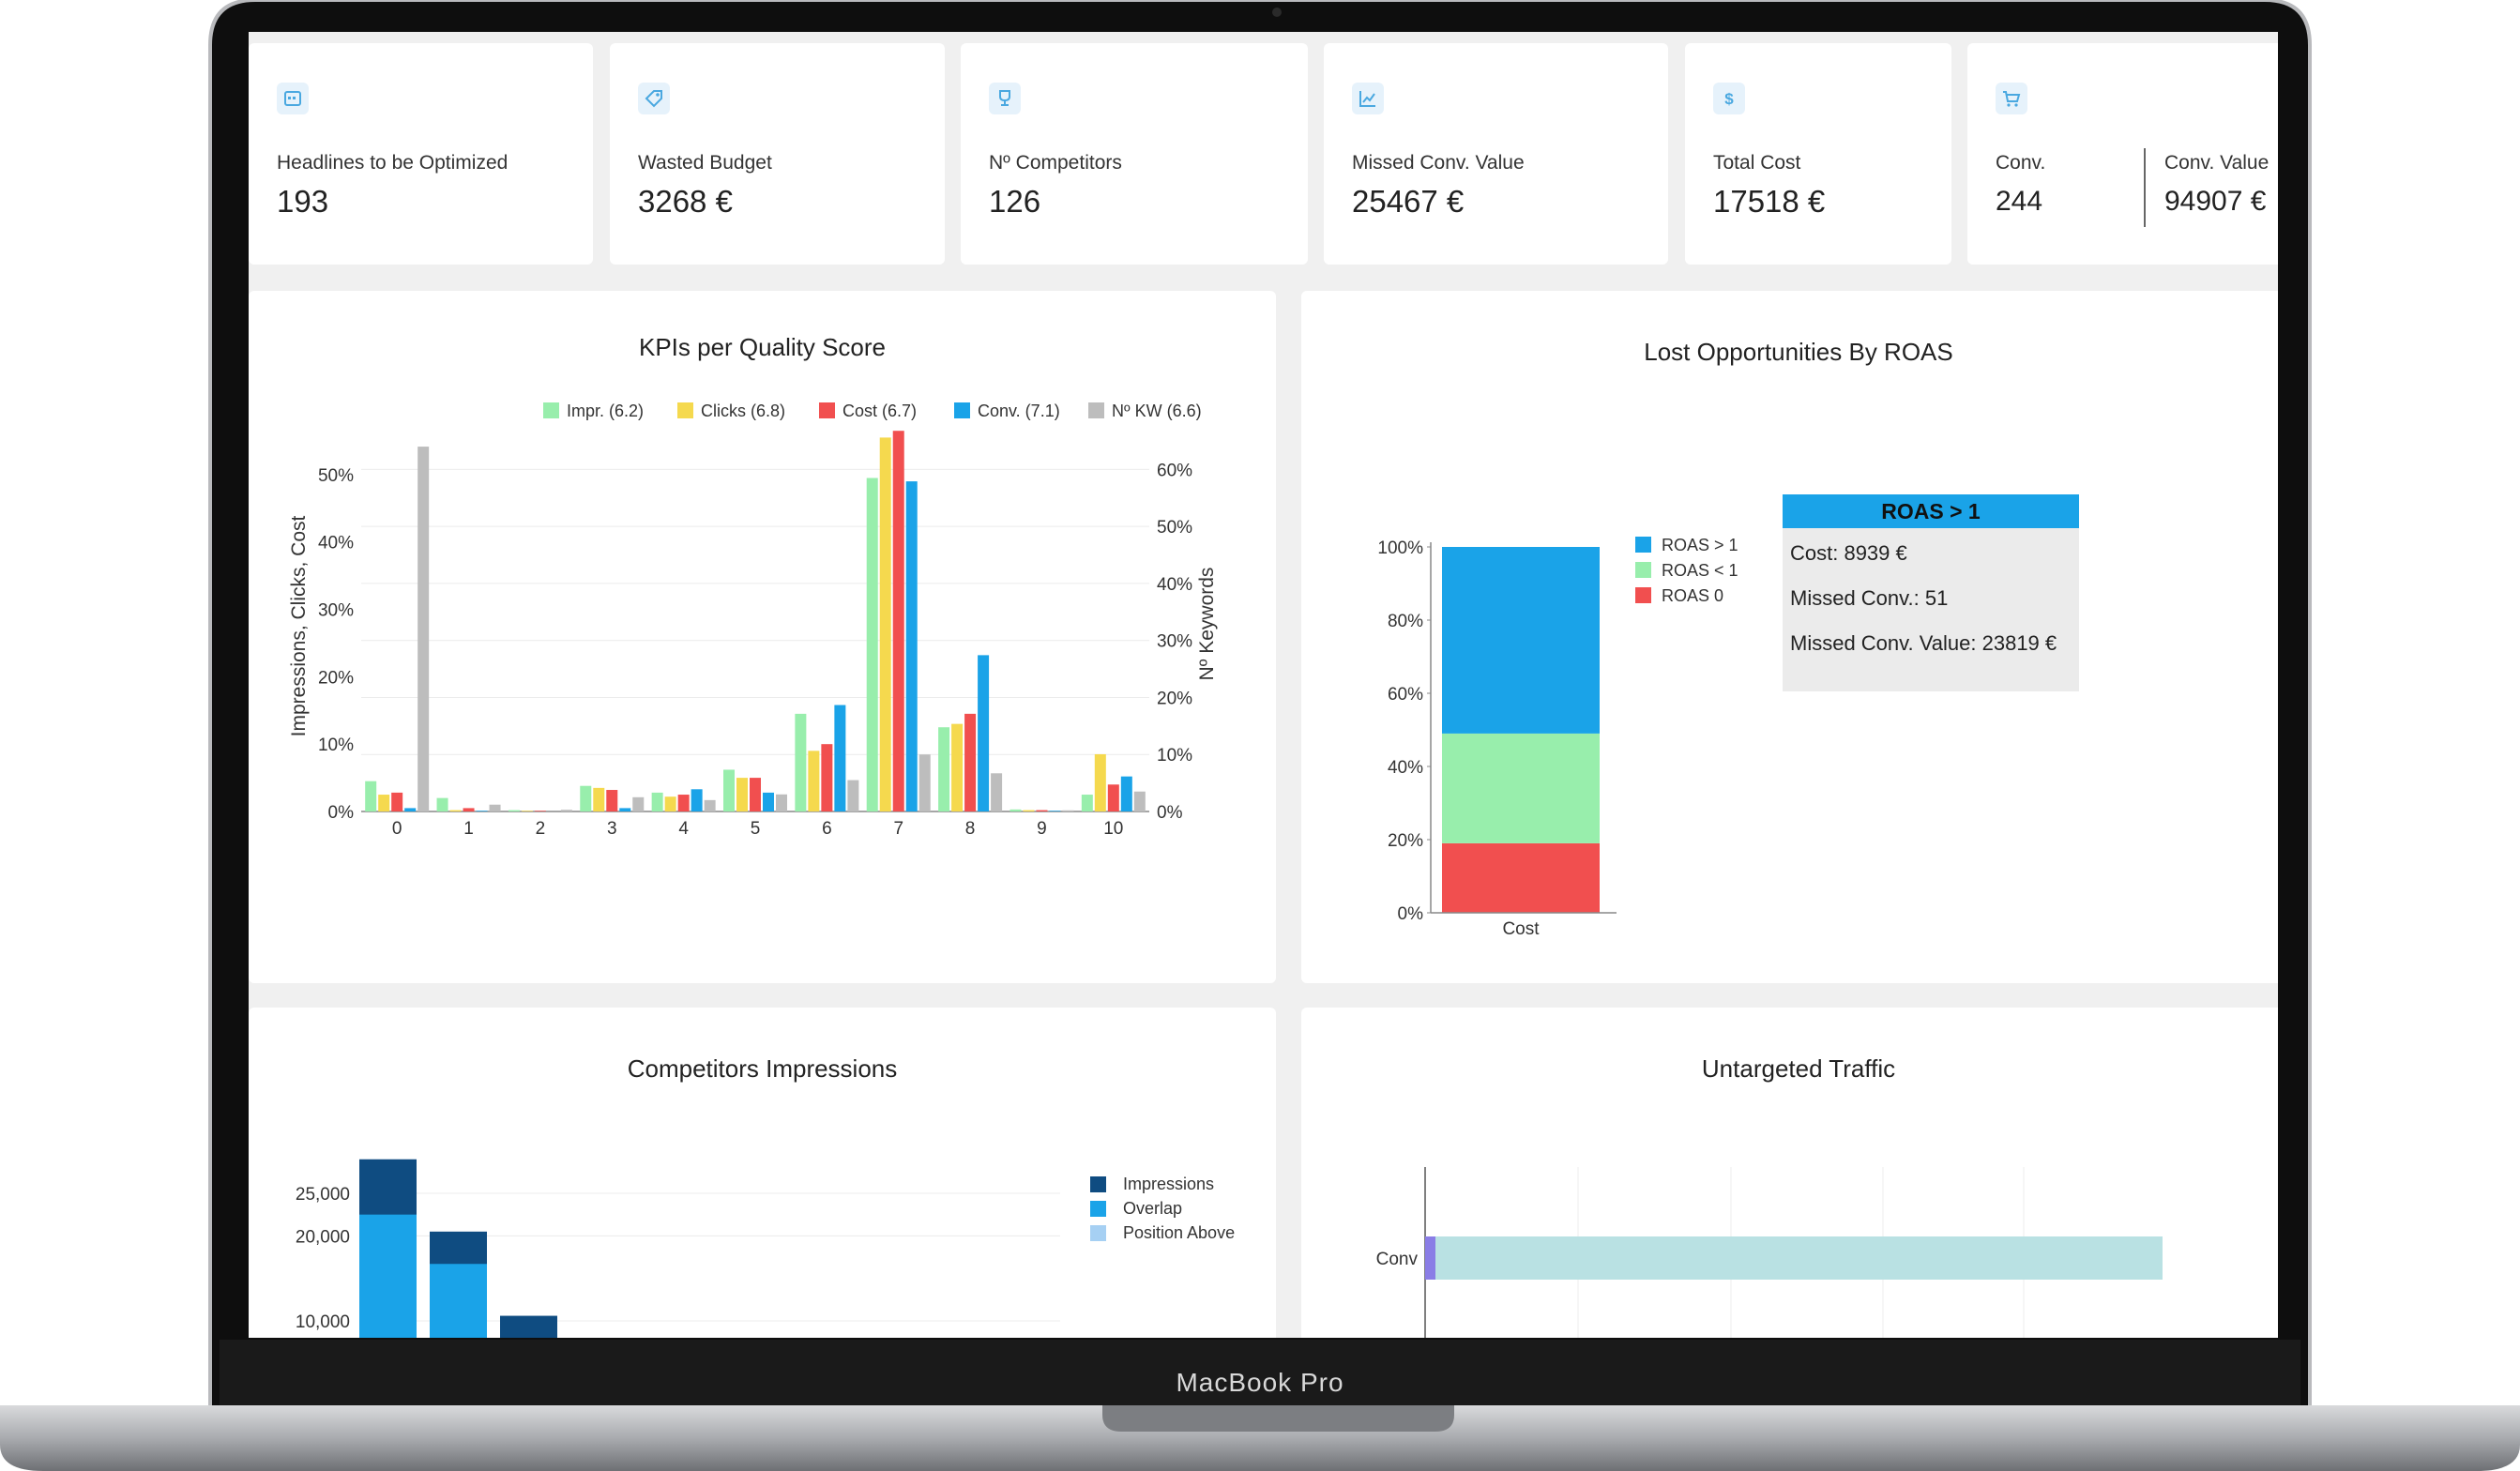 This screenshot has width=2520, height=1471. I want to click on untargeted-traffic-chart: Conv, so click(1769, 1252).